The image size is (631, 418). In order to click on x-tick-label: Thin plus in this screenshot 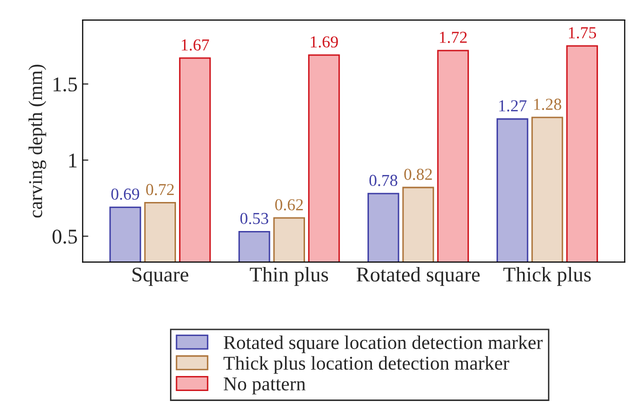, I will do `click(289, 276)`.